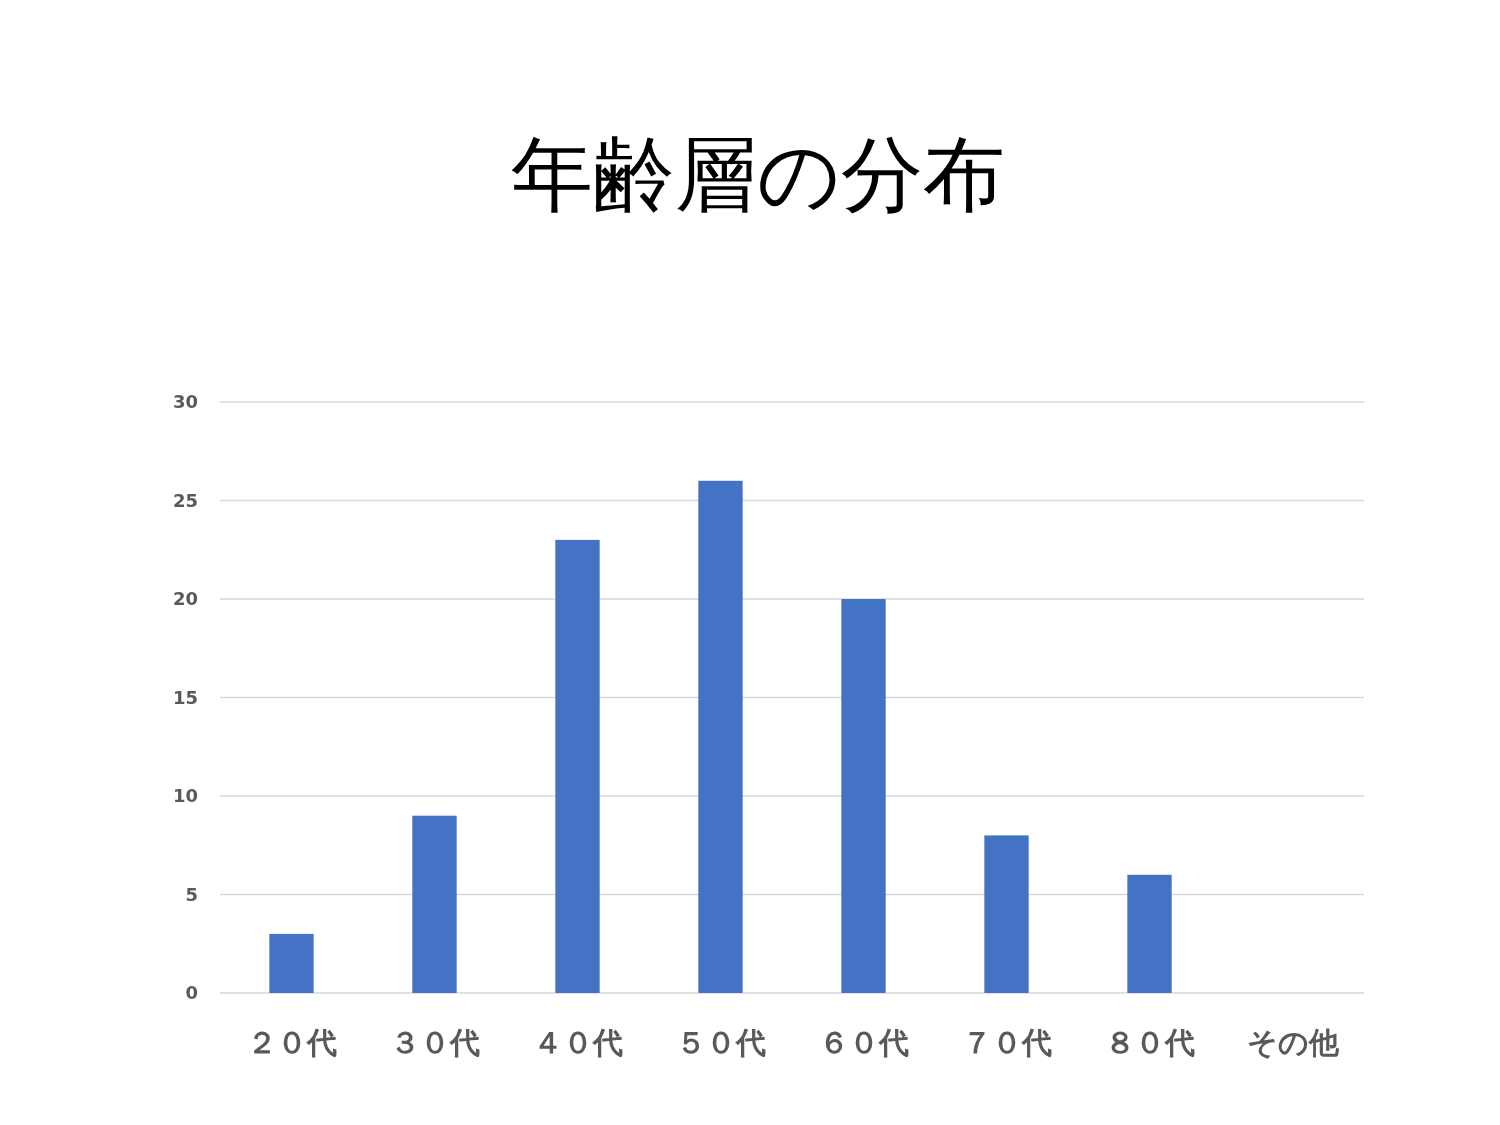  I want to click on y-tick-label: 30, so click(185, 402).